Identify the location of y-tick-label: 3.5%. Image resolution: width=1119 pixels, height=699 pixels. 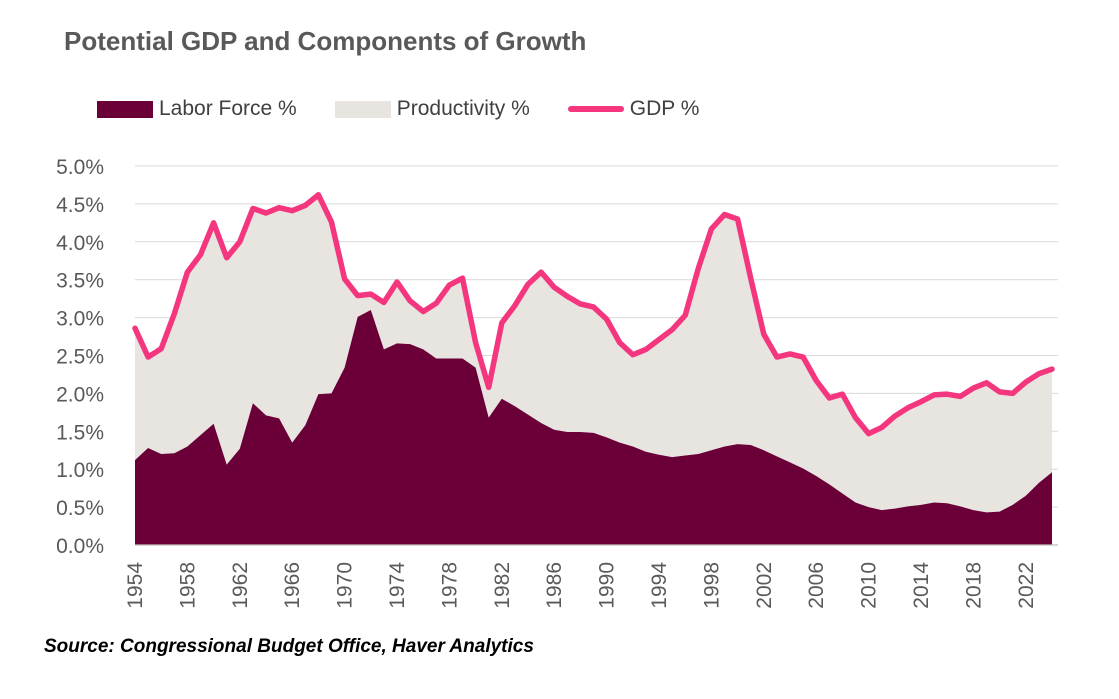
(80, 281).